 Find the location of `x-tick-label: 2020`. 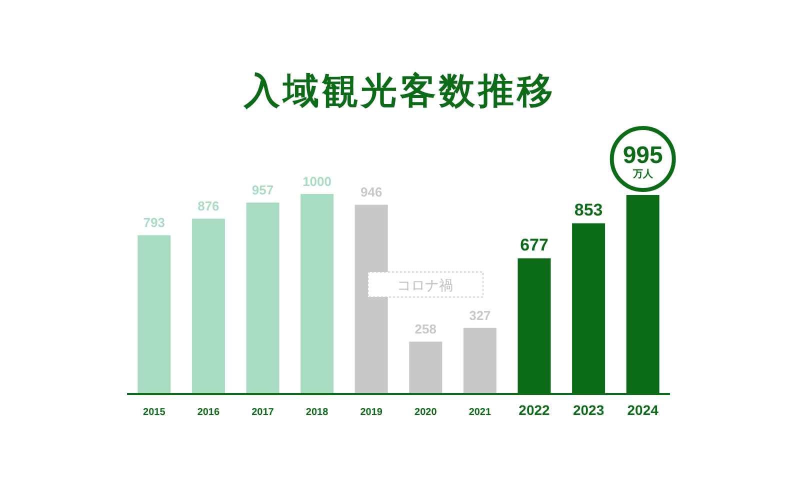

x-tick-label: 2020 is located at coordinates (426, 412).